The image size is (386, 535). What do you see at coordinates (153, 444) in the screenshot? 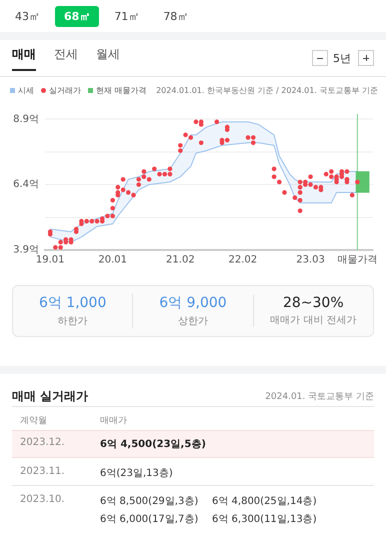
I see `text: 6억 4,500(23일,5층)` at bounding box center [153, 444].